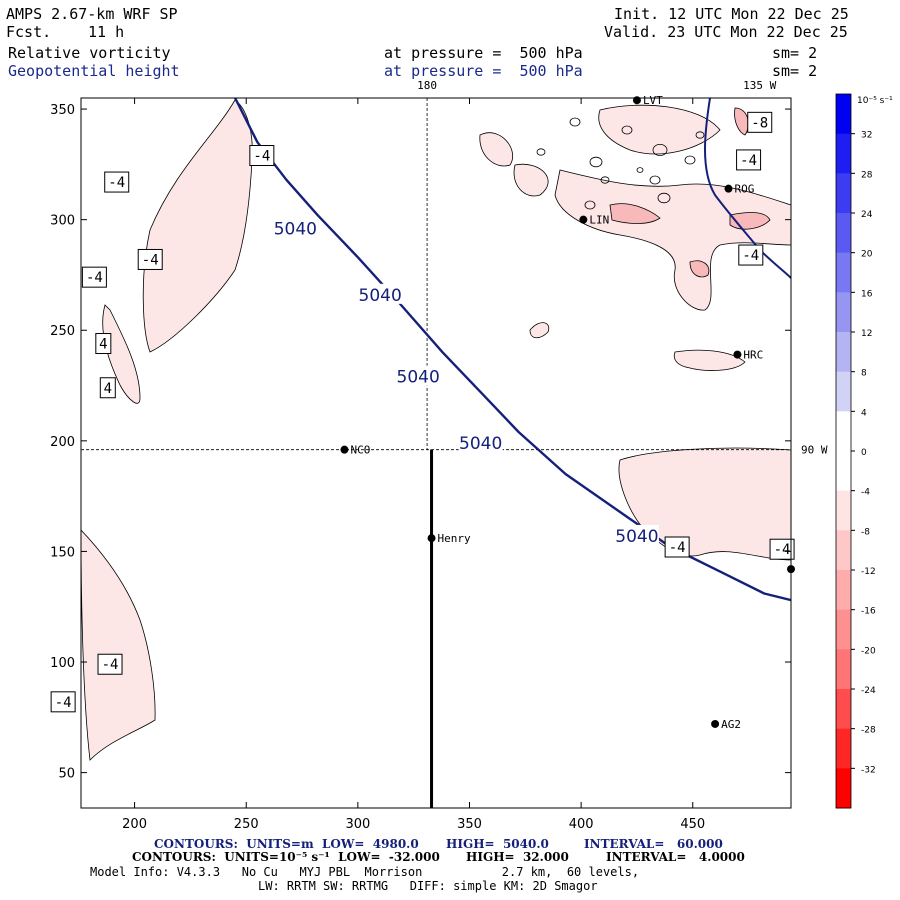 The image size is (900, 900). Describe the element at coordinates (94, 71) in the screenshot. I see `field2-name: Geopotential height` at that location.